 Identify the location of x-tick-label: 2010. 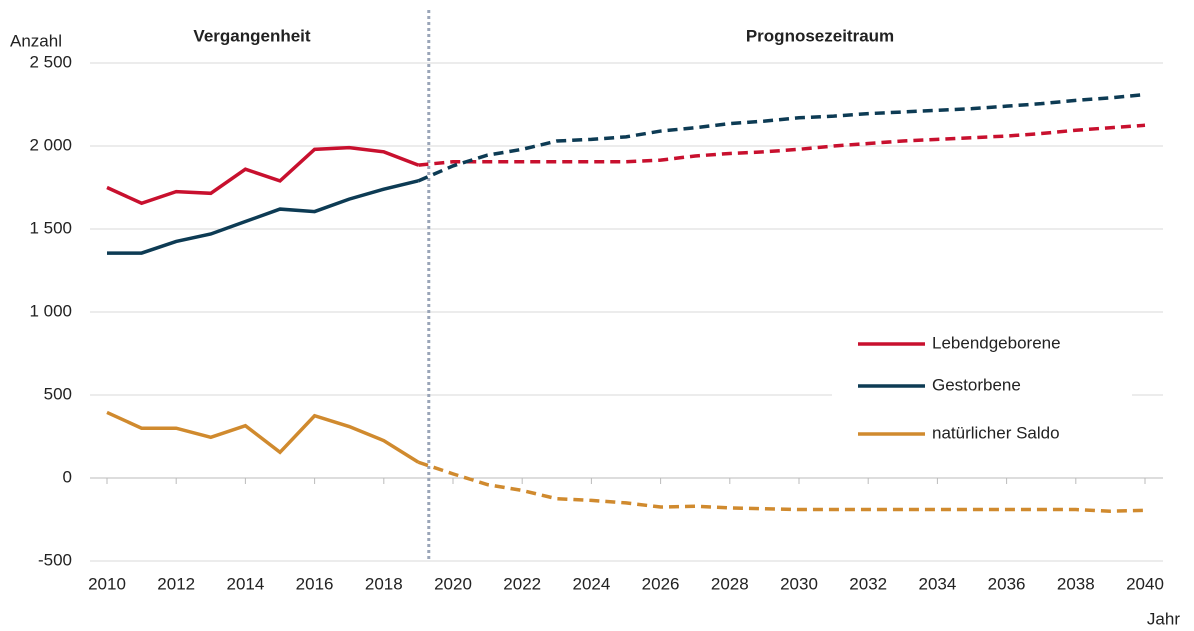
(107, 583).